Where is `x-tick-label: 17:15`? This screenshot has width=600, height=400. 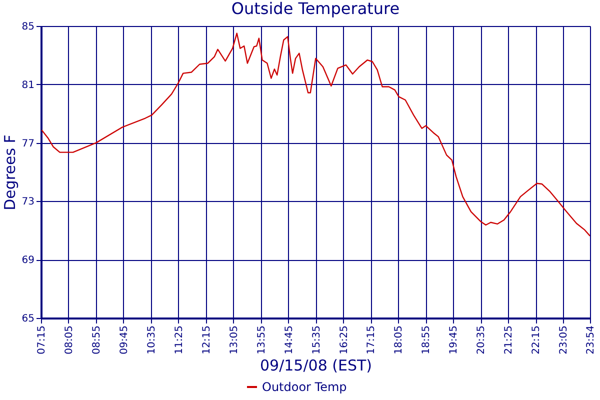
x-tick-label: 17:15 is located at coordinates (372, 340).